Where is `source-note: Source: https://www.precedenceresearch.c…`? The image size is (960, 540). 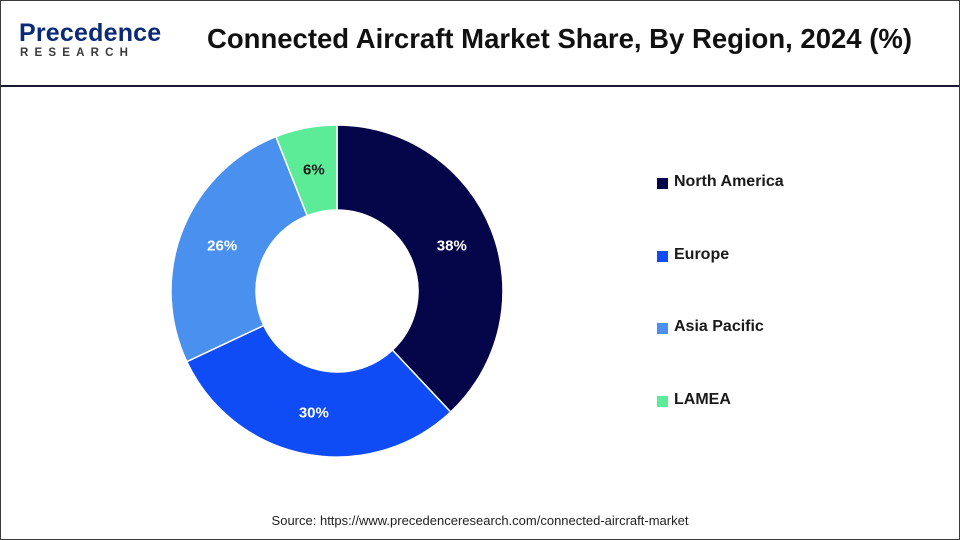 source-note: Source: https://www.precedenceresearch.c… is located at coordinates (480, 520).